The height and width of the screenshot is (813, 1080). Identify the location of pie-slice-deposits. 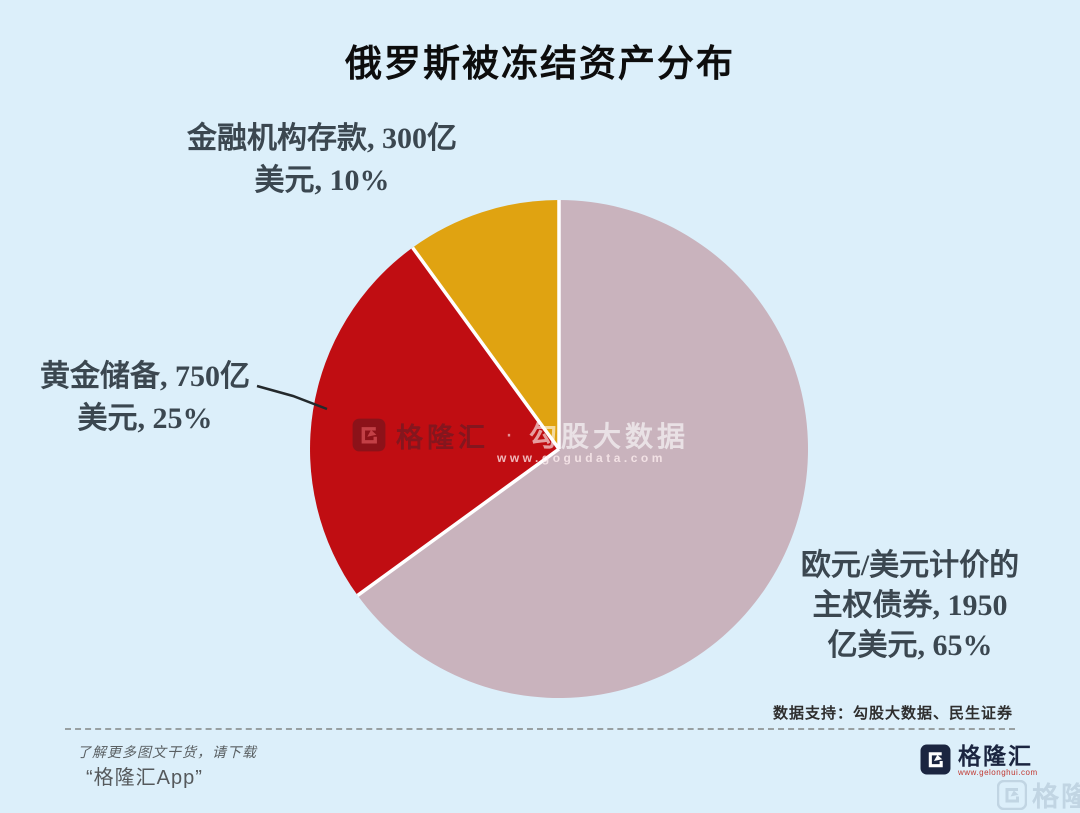
(485, 324).